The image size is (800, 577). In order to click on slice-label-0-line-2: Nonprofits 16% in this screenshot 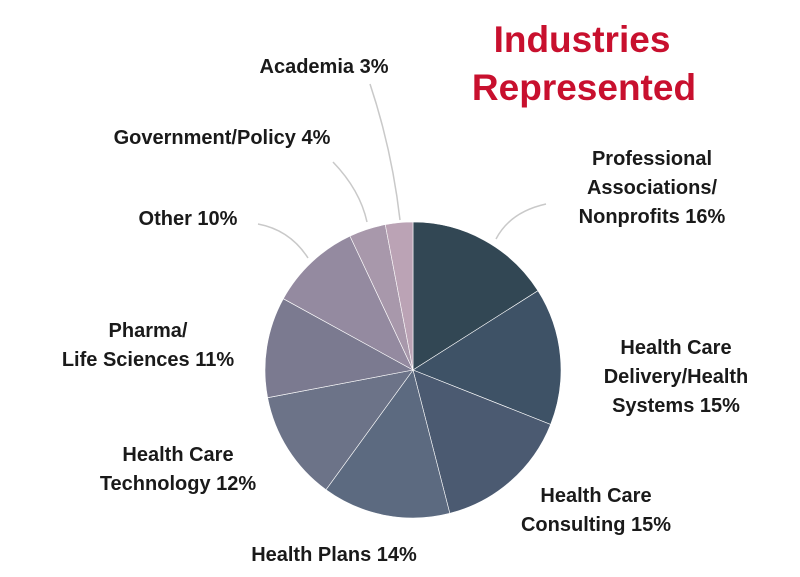, I will do `click(652, 217)`.